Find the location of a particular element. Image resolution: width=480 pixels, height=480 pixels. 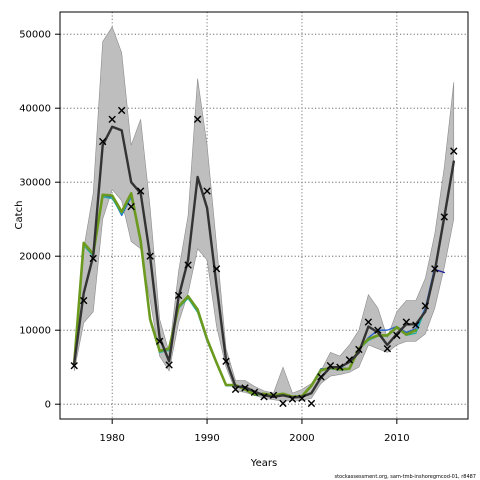

observation-marker-2014 is located at coordinates (435, 269).